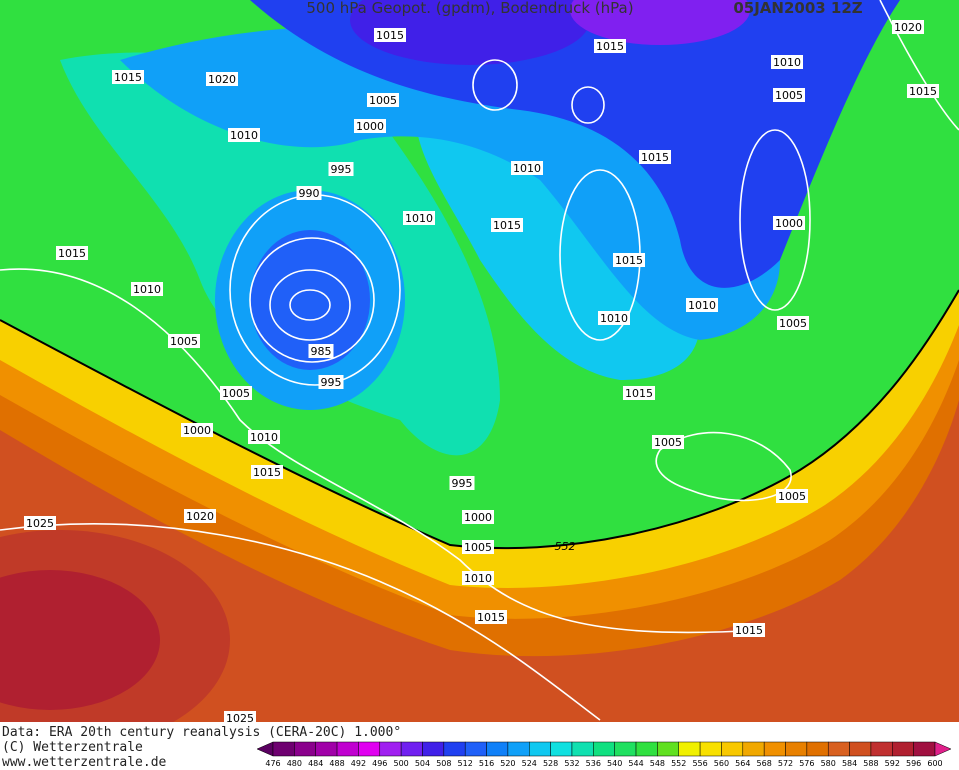 This screenshot has height=770, width=959. I want to click on contour-label: 985, so click(321, 351).